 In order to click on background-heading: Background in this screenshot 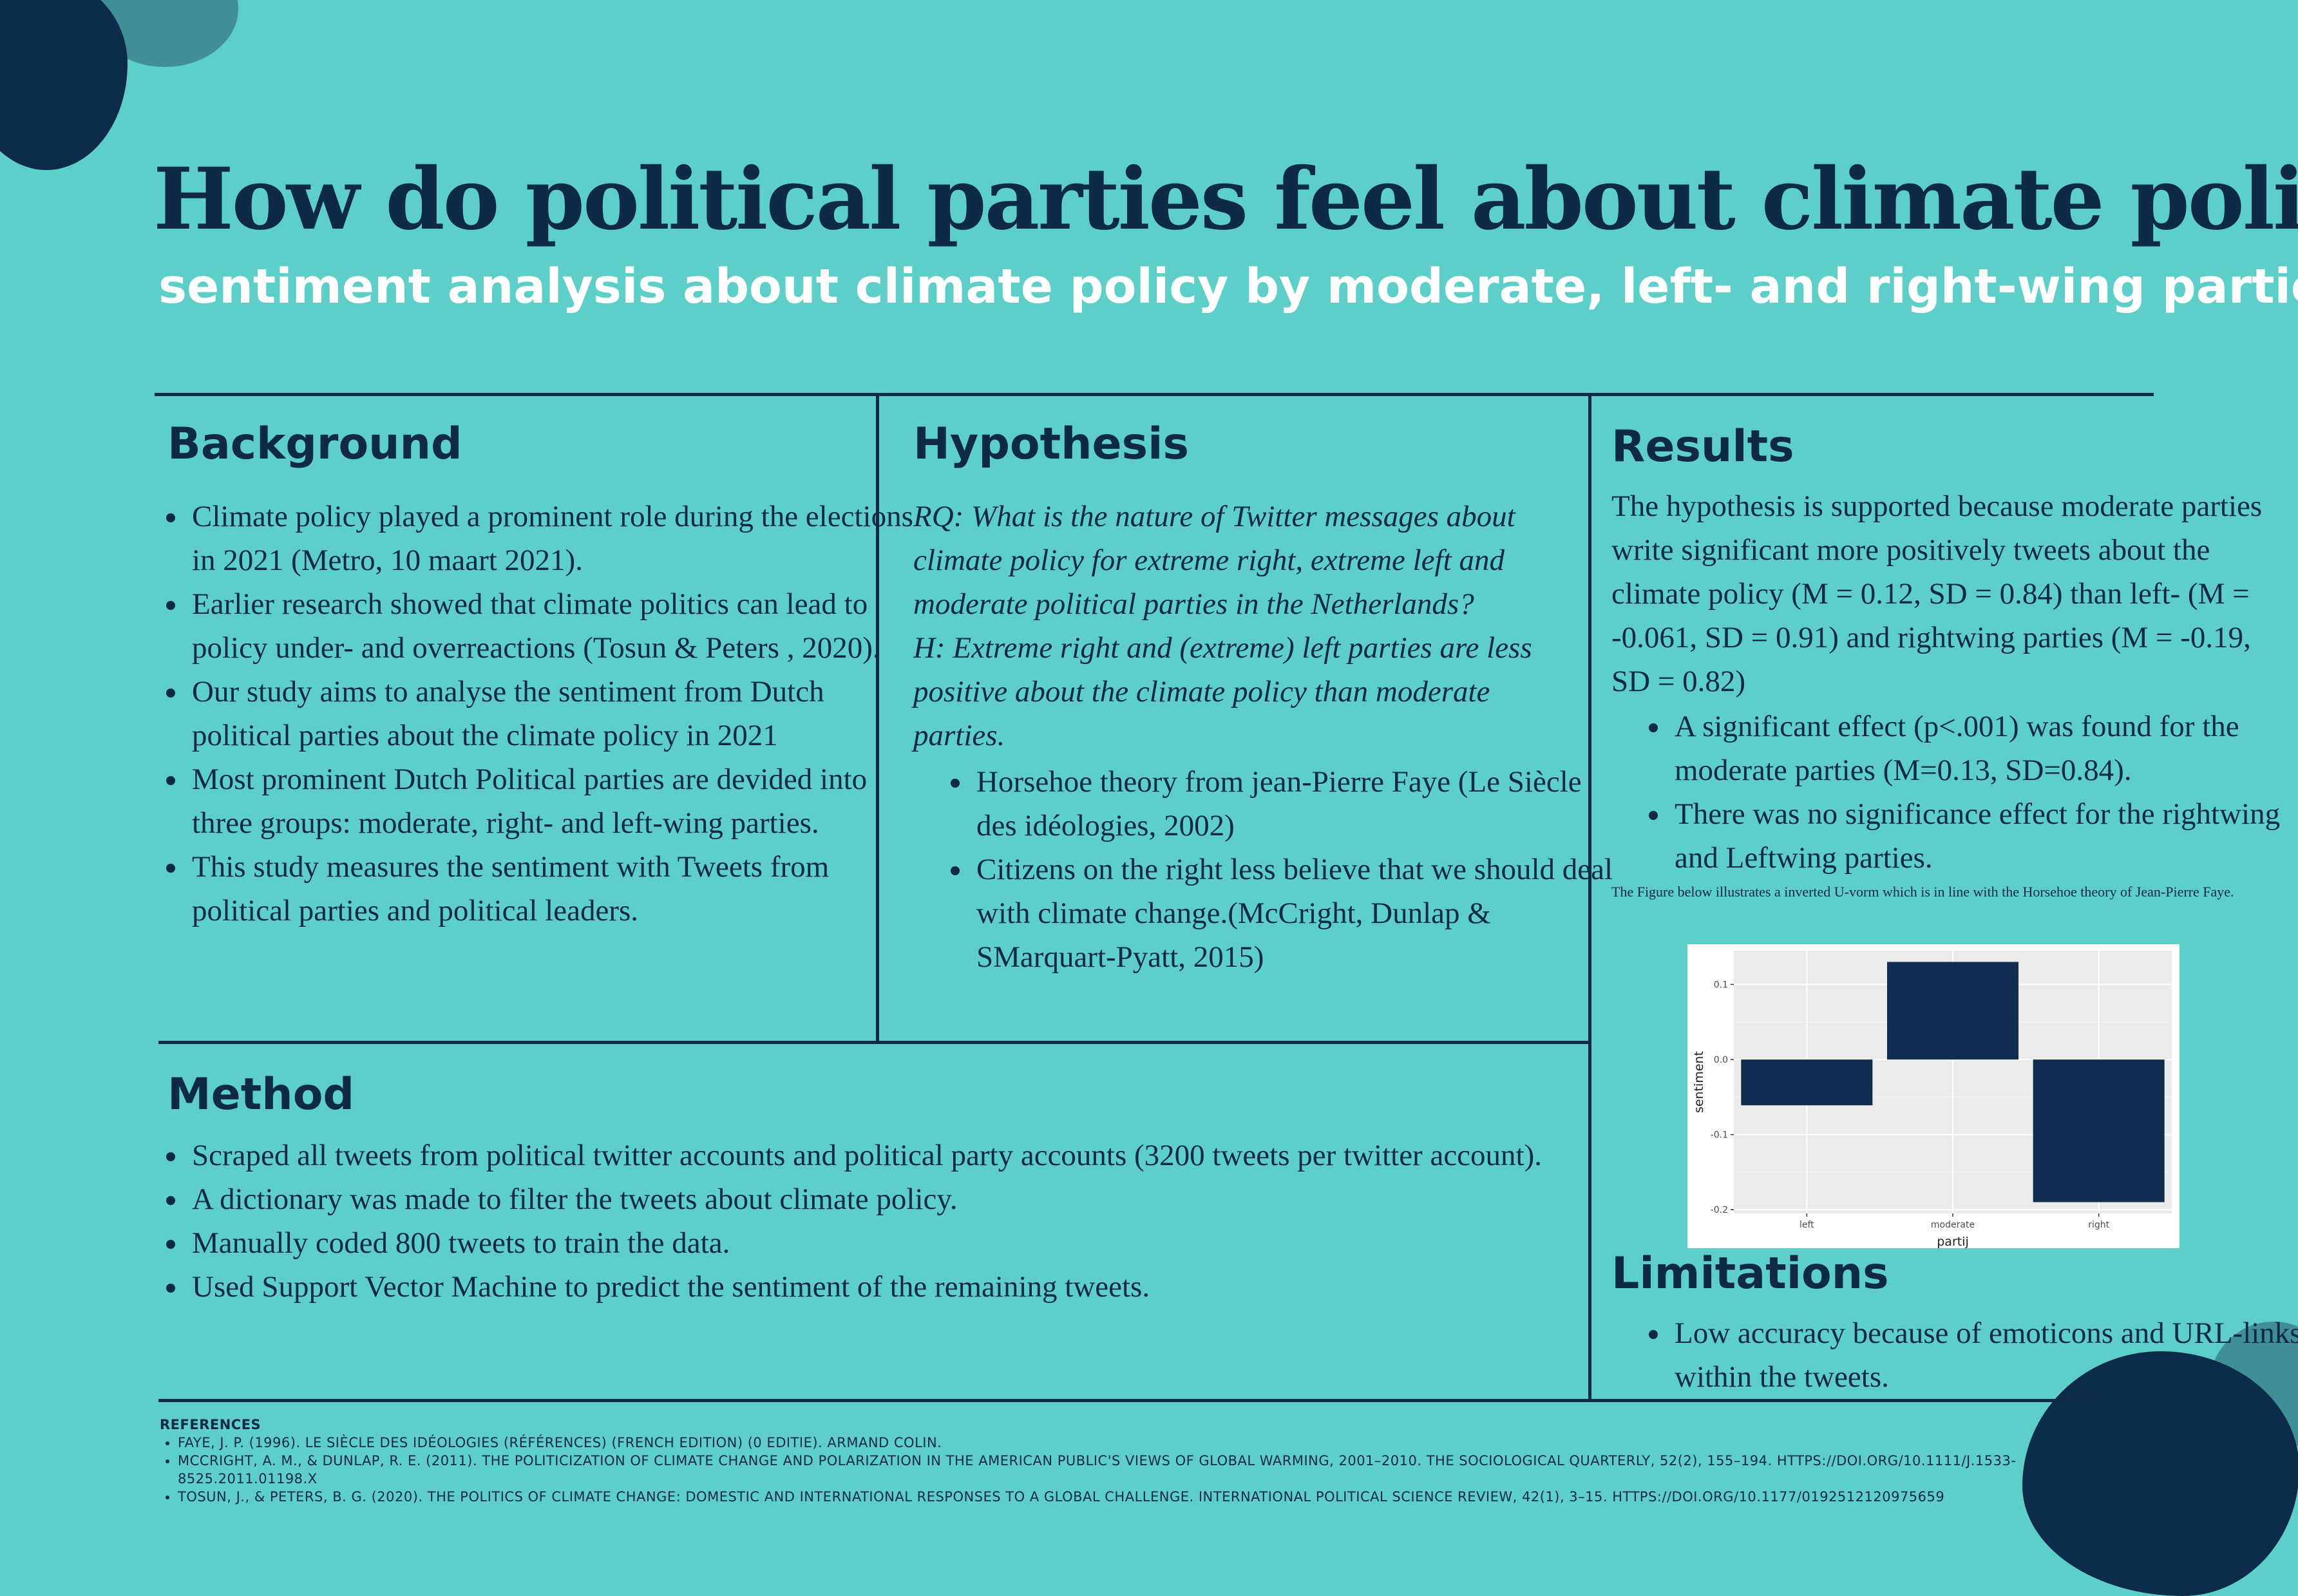, I will do `click(314, 444)`.